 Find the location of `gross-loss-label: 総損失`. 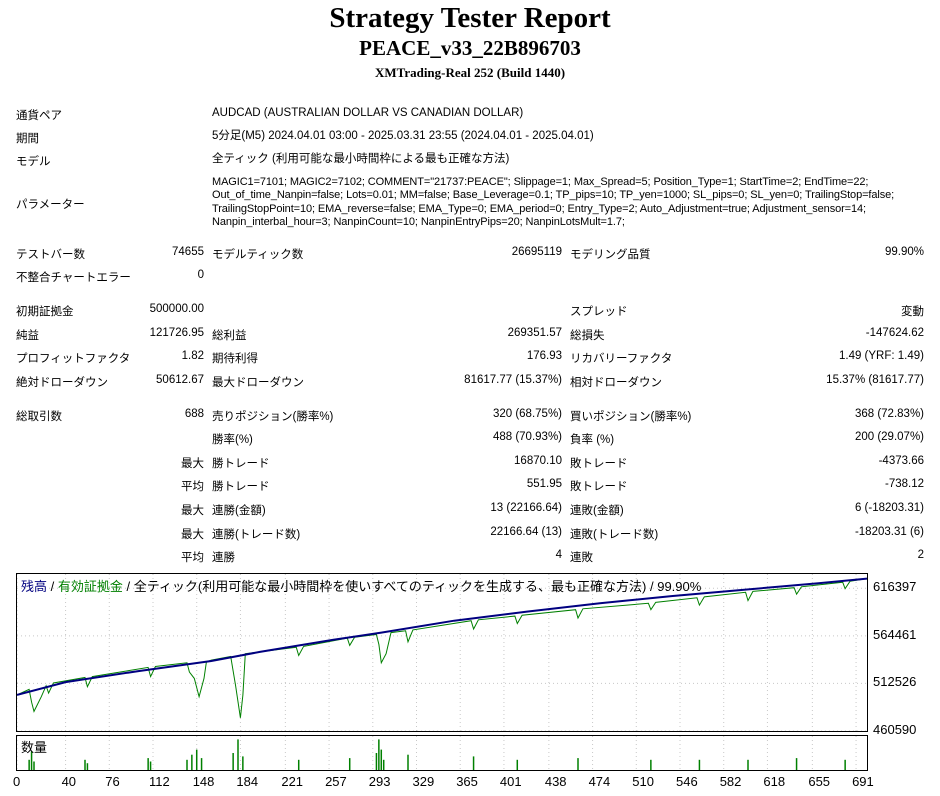

gross-loss-label: 総損失 is located at coordinates (587, 336).